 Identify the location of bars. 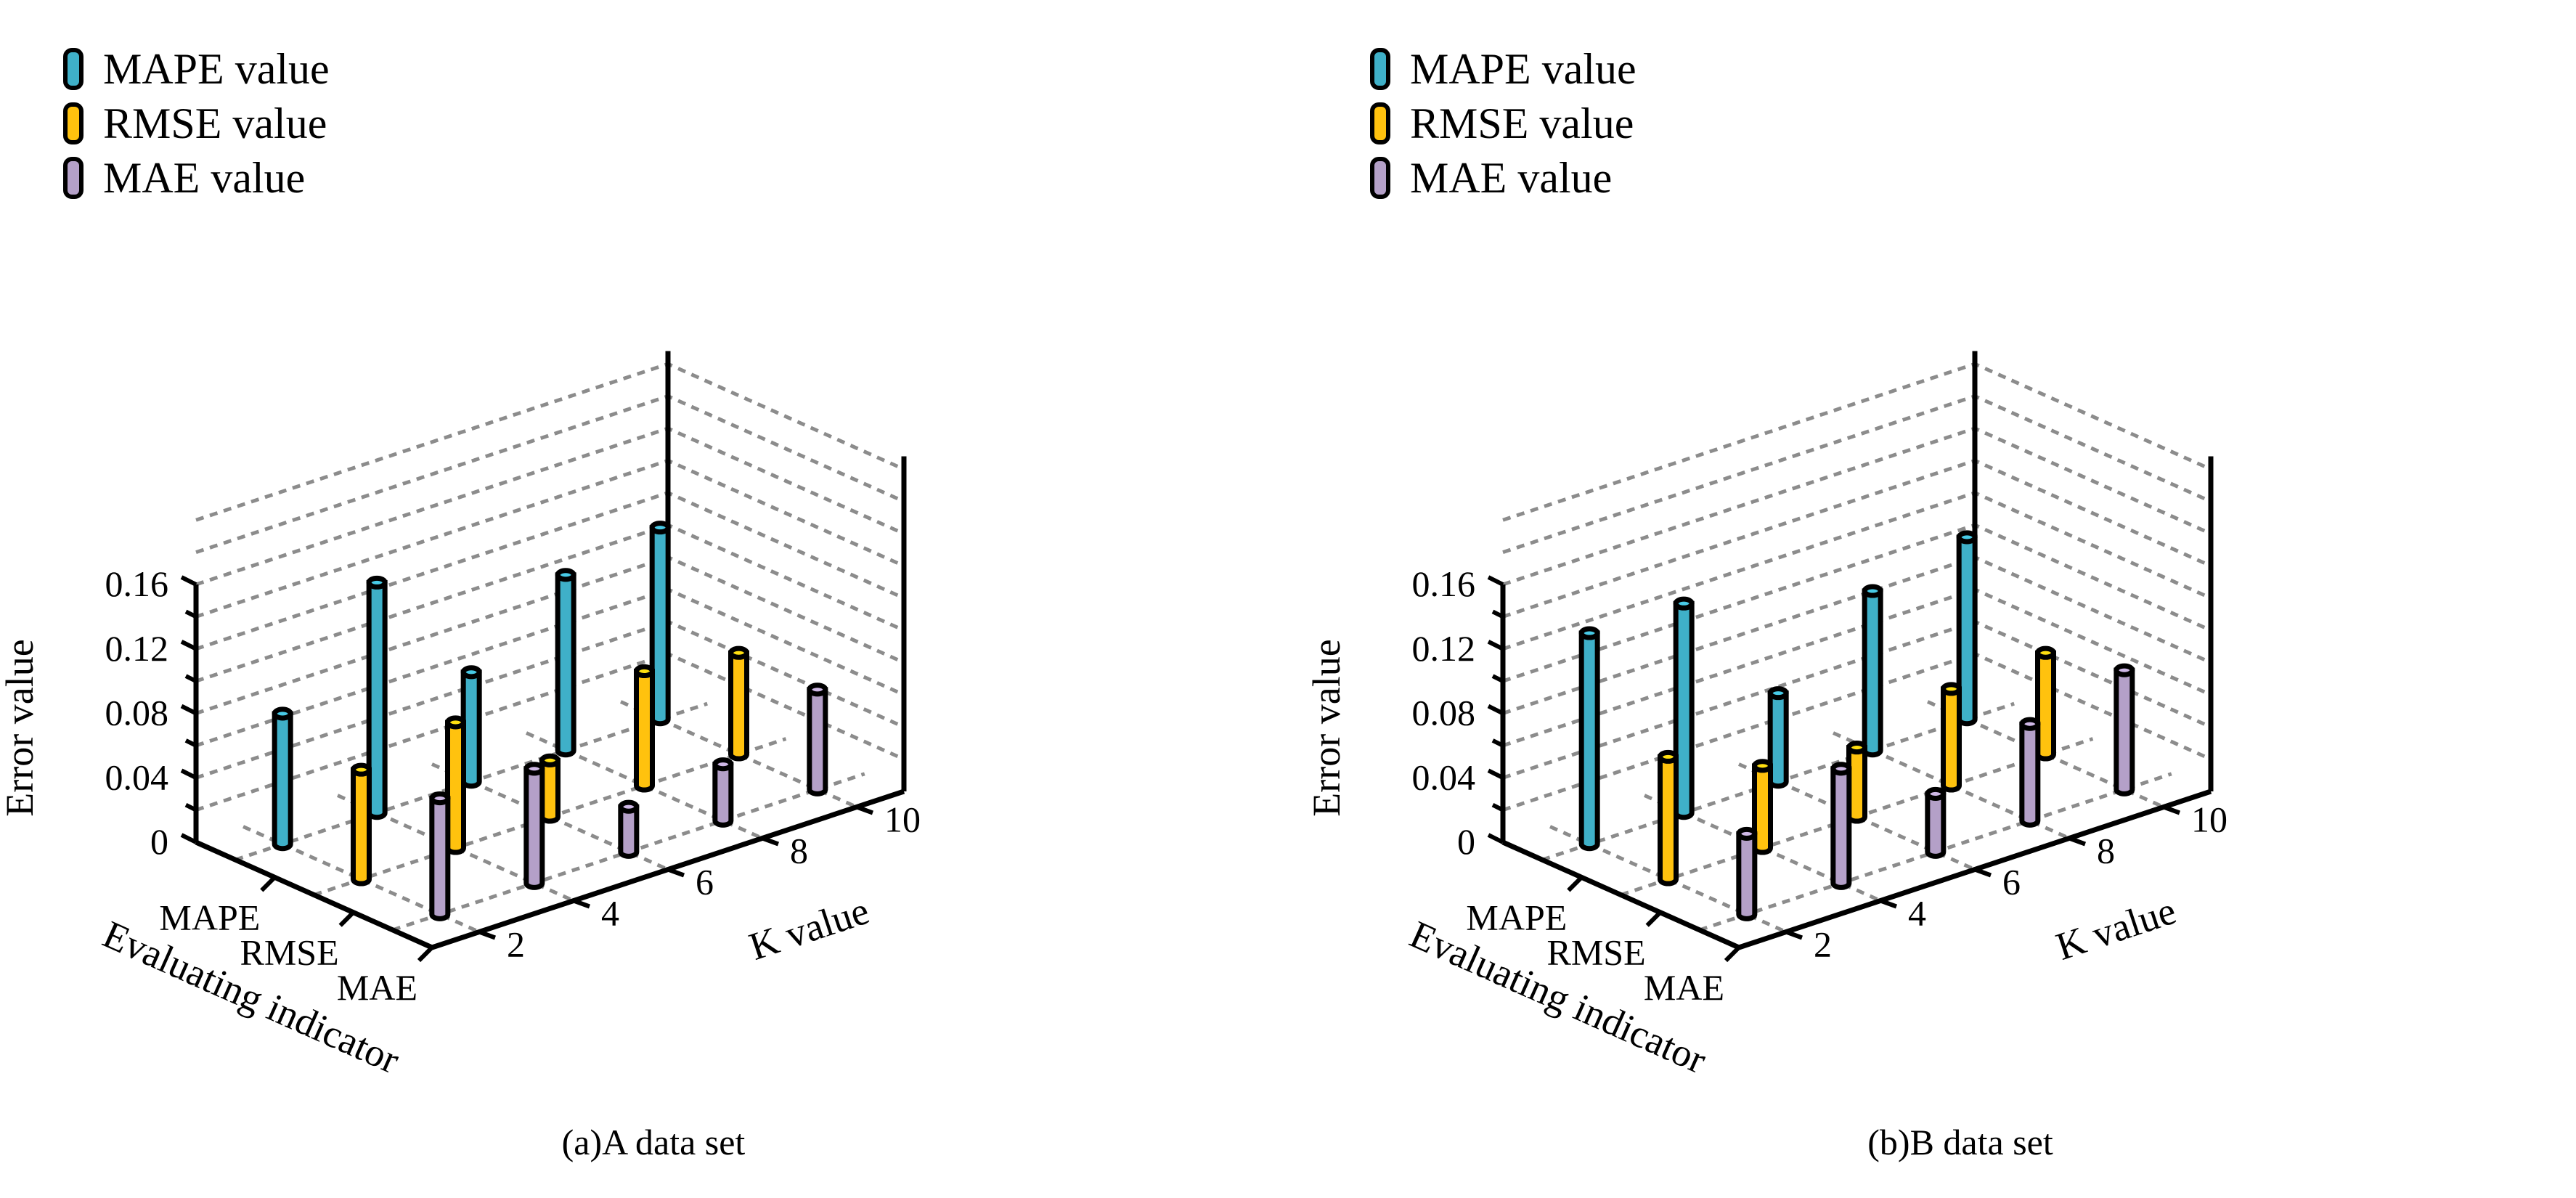
(550, 721).